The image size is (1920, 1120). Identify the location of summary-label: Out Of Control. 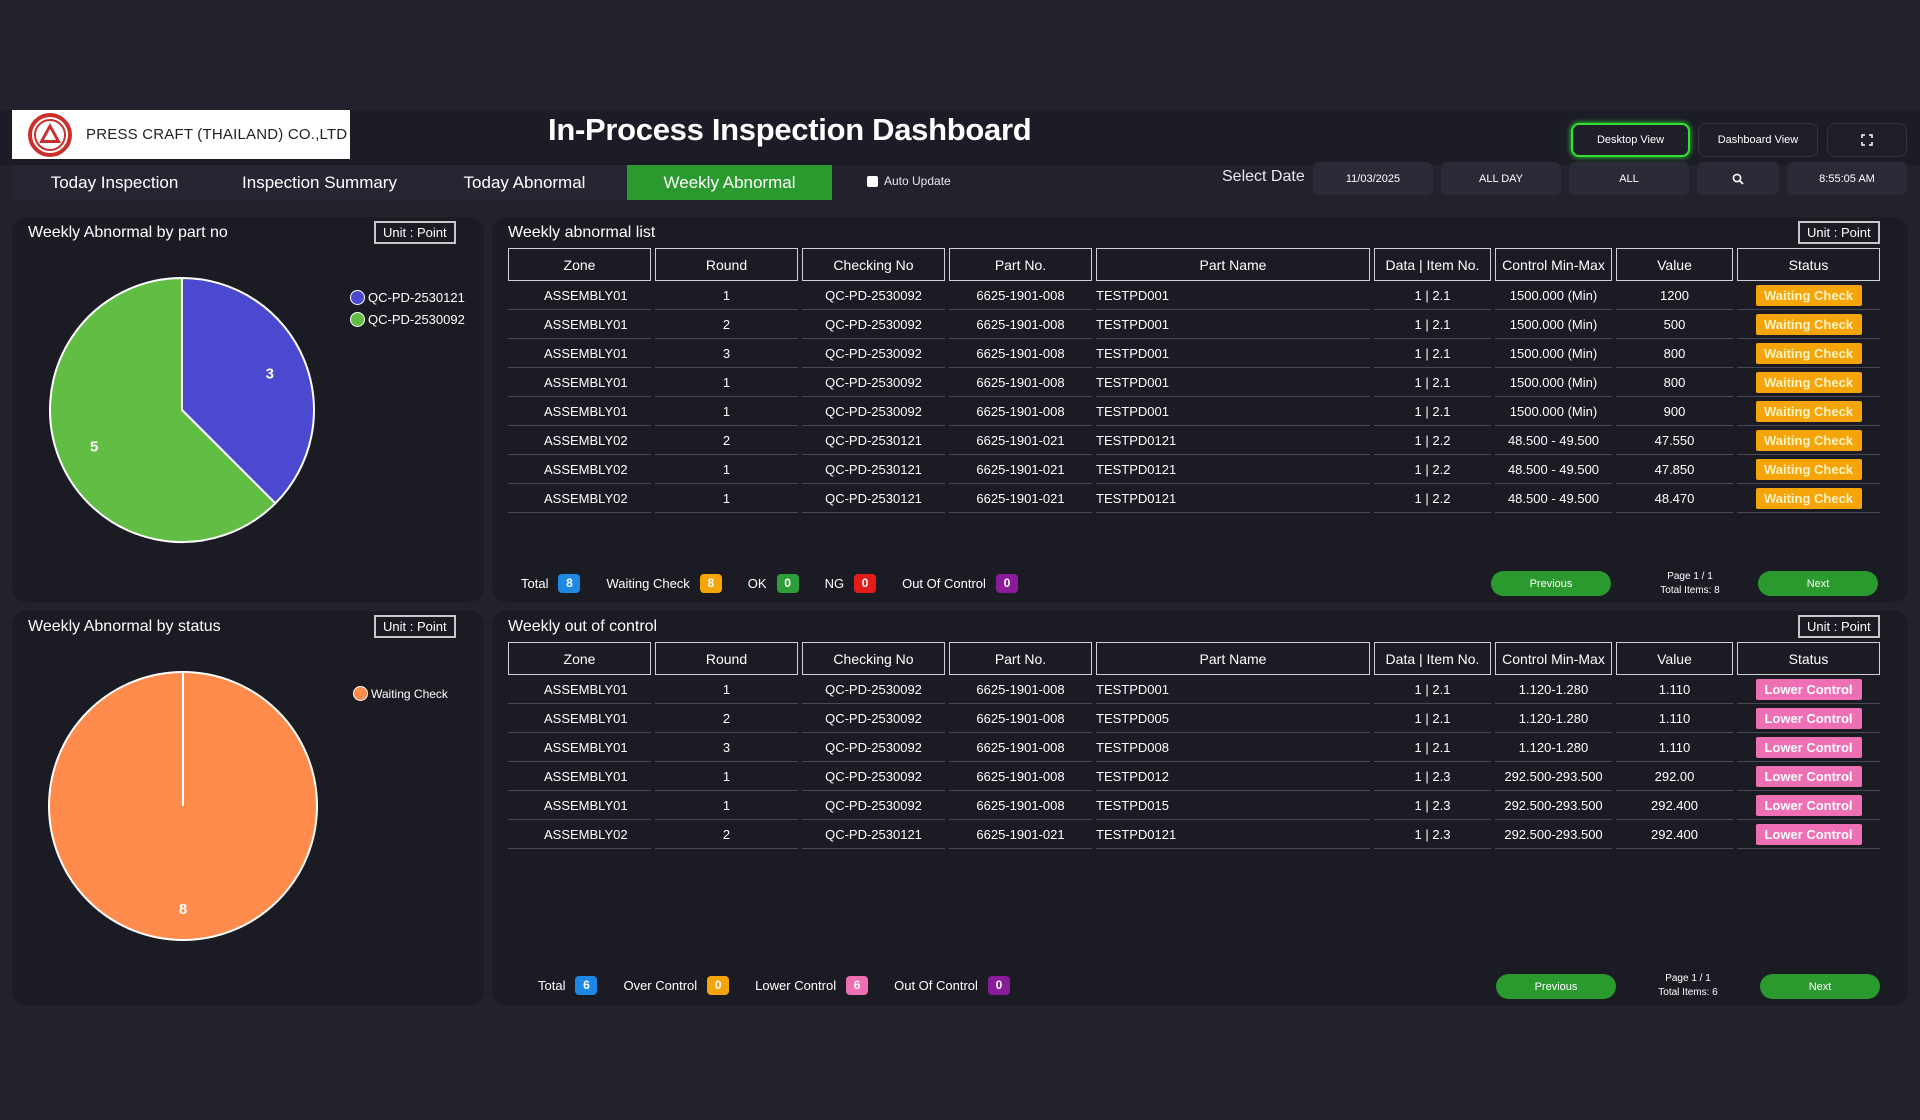
(944, 583).